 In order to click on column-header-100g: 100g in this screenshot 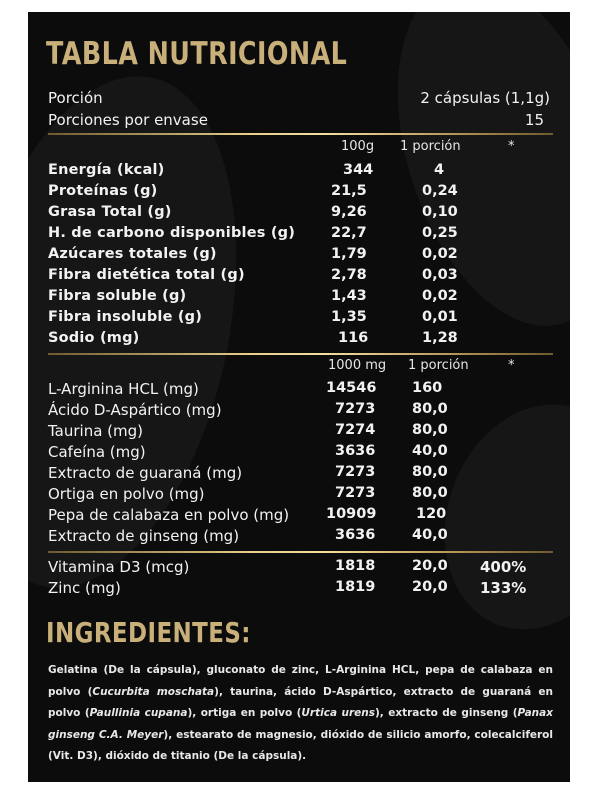, I will do `click(358, 146)`.